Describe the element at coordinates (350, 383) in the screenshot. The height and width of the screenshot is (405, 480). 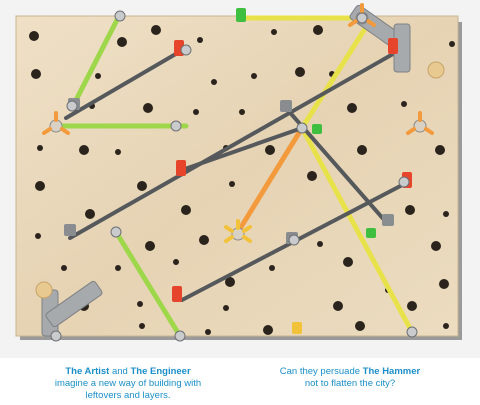
I see `caption-right-line-2: not to flatten the city?` at that location.